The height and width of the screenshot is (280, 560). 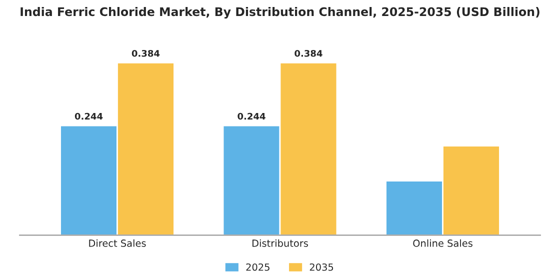 I want to click on legend-label: 2025, so click(x=258, y=267).